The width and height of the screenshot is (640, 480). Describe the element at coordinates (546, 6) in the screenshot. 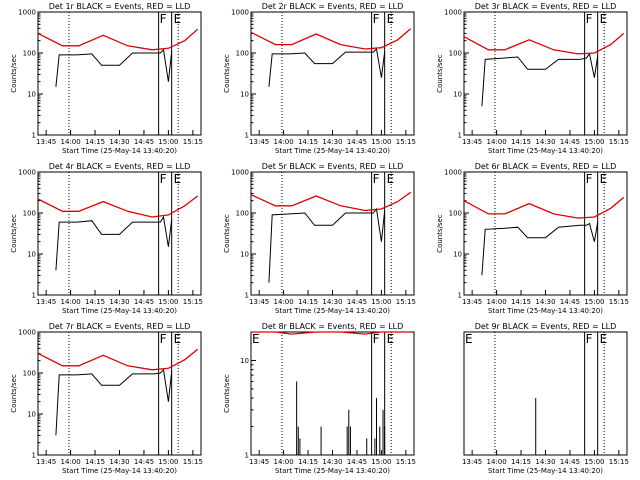

I see `panel-title: Det 3r BLACK = Events, RED = LLD` at that location.